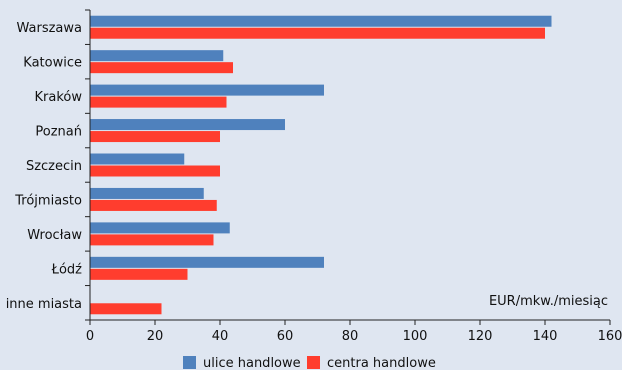 The image size is (622, 370). Describe the element at coordinates (59, 97) in the screenshot. I see `category-label: Kraków` at that location.